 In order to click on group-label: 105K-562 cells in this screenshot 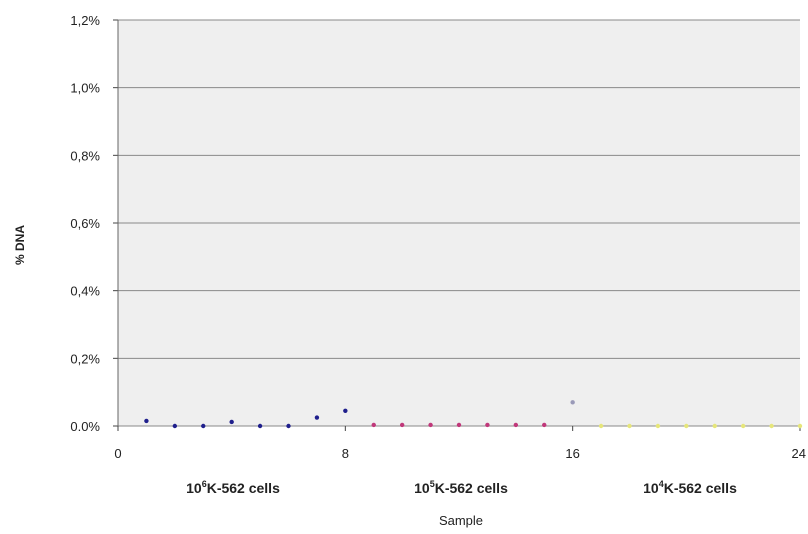, I will do `click(461, 487)`.